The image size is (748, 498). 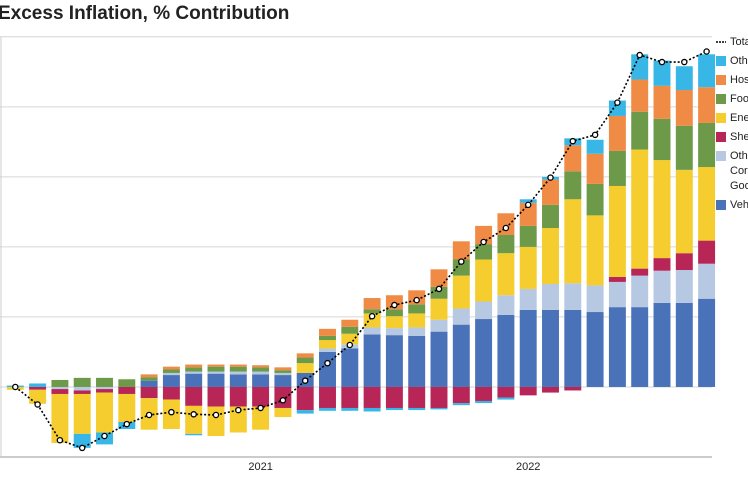 What do you see at coordinates (739, 42) in the screenshot?
I see `legend-label: Tota` at bounding box center [739, 42].